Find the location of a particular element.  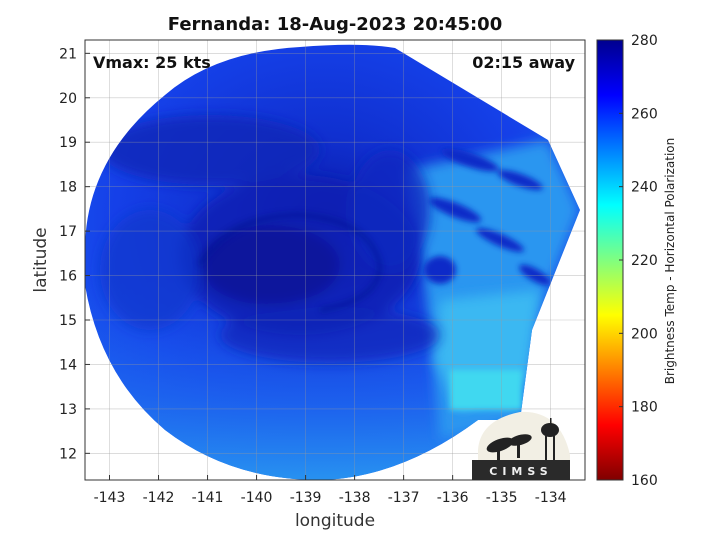

y-tick-label: 15 is located at coordinates (68, 321).